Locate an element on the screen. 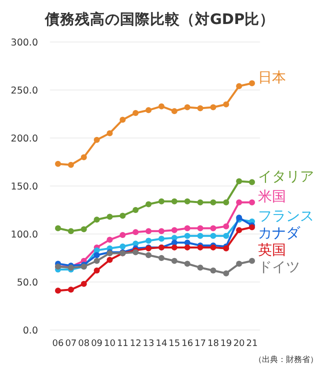 The height and width of the screenshot is (368, 331). x-tick-label: 07 is located at coordinates (71, 344).